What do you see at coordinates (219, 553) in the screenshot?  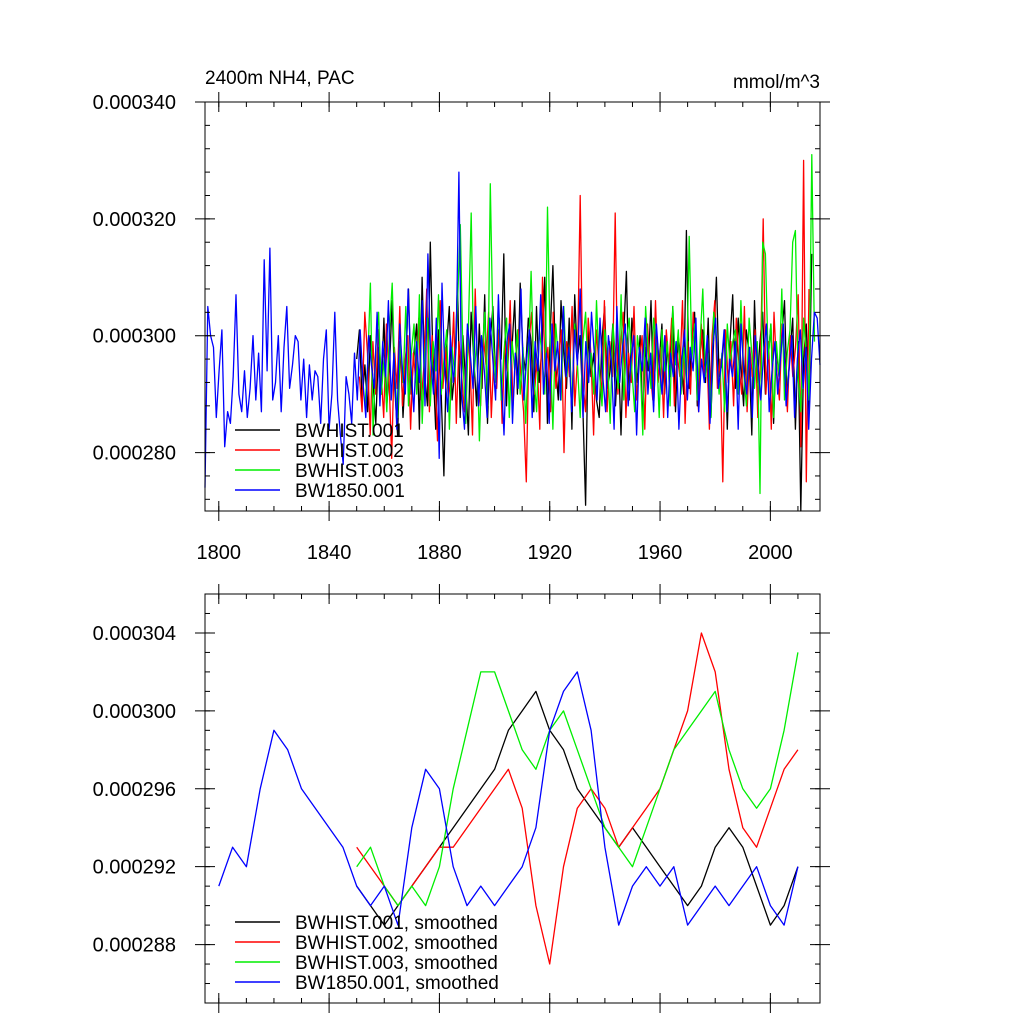 I see `x-tick-label: 1800` at bounding box center [219, 553].